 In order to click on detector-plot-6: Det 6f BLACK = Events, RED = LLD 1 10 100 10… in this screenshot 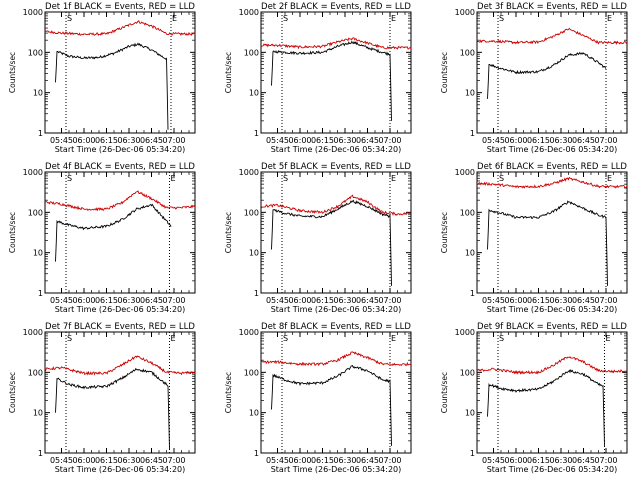, I will do `click(534, 238)`.